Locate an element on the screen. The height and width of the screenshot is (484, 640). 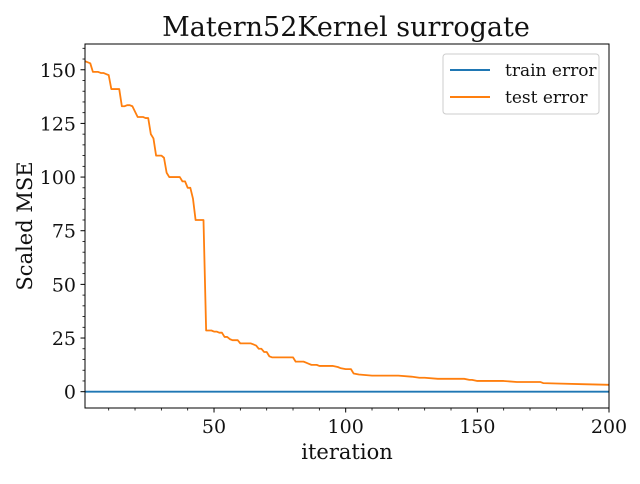
y-tick-label: 50 is located at coordinates (64, 285).